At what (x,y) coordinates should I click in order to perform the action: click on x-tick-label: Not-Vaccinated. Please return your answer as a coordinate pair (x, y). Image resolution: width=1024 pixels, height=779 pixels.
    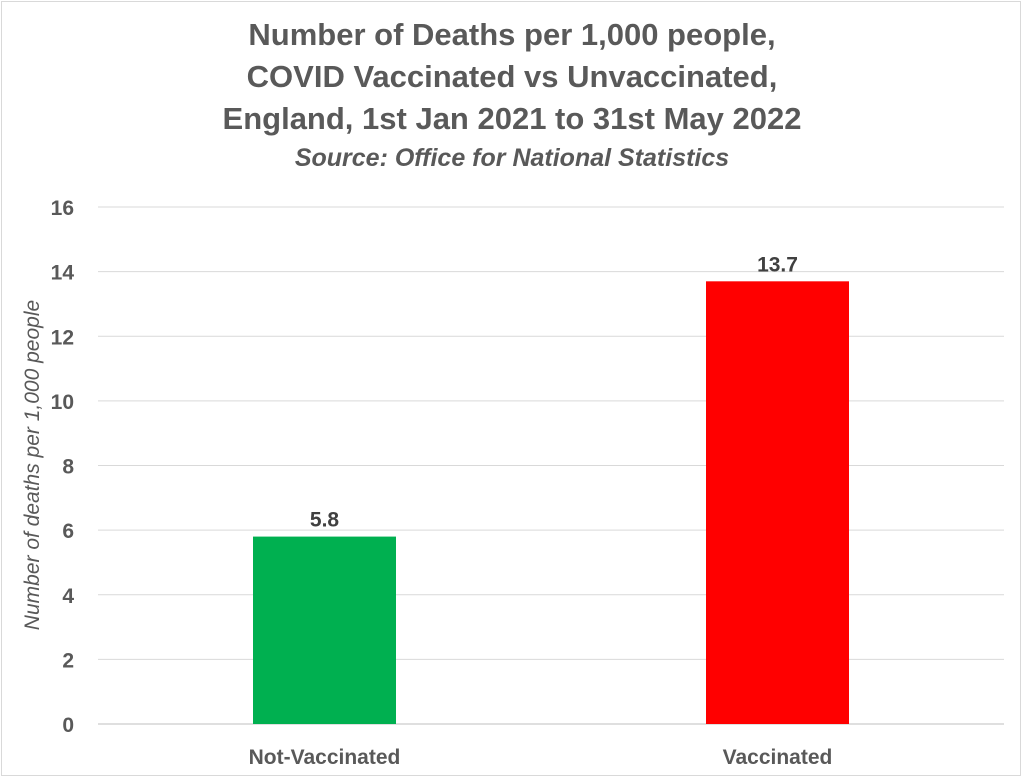
    Looking at the image, I should click on (325, 757).